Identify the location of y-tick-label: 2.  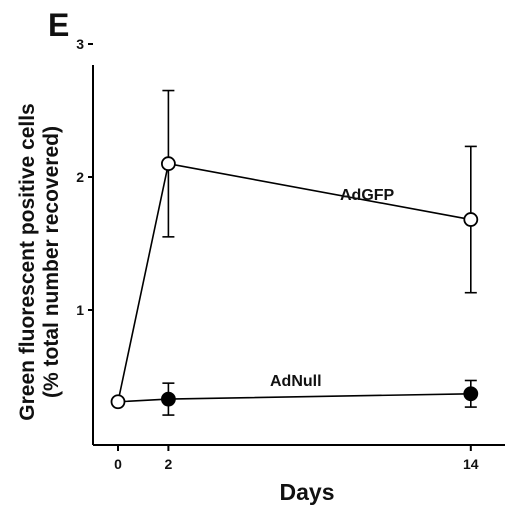
(80, 177).